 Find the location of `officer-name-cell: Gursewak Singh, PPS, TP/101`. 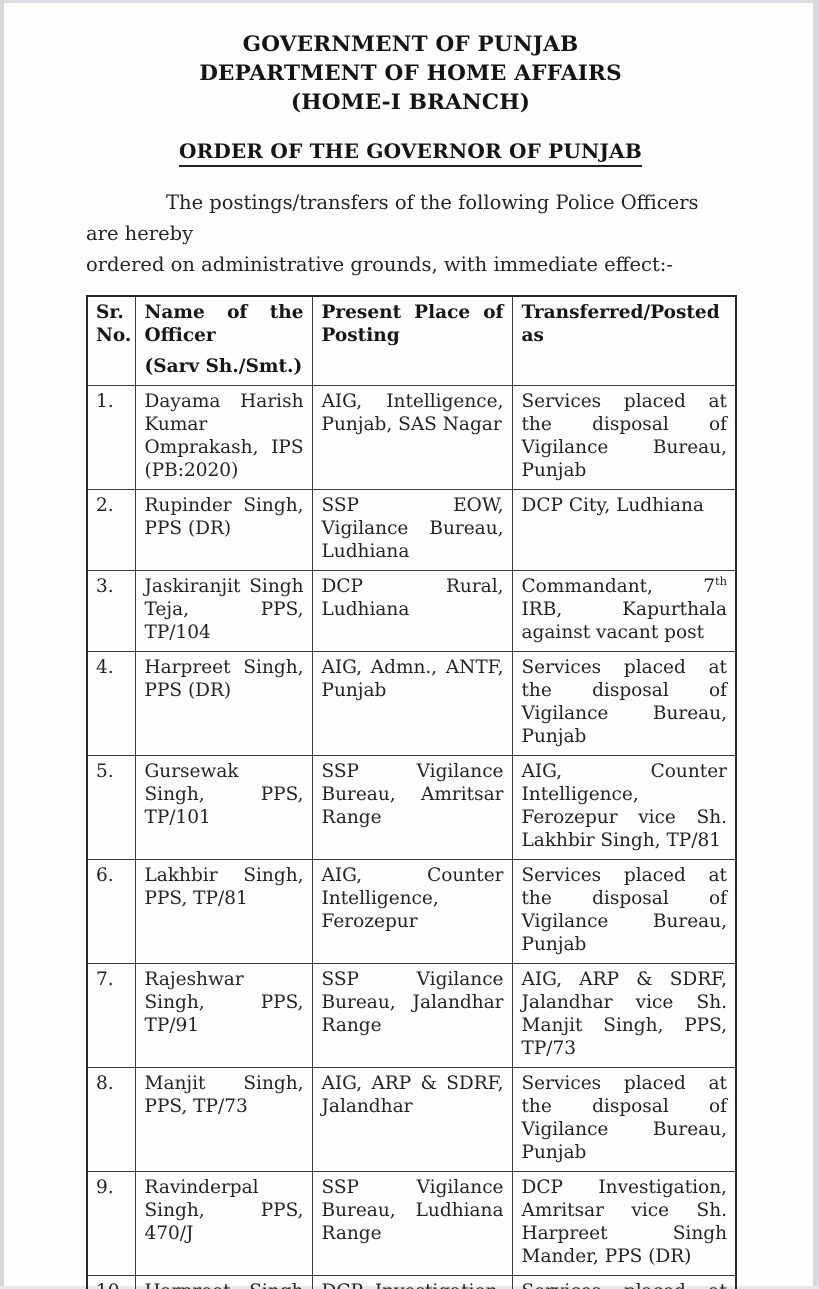

officer-name-cell: Gursewak Singh, PPS, TP/101 is located at coordinates (223, 807).